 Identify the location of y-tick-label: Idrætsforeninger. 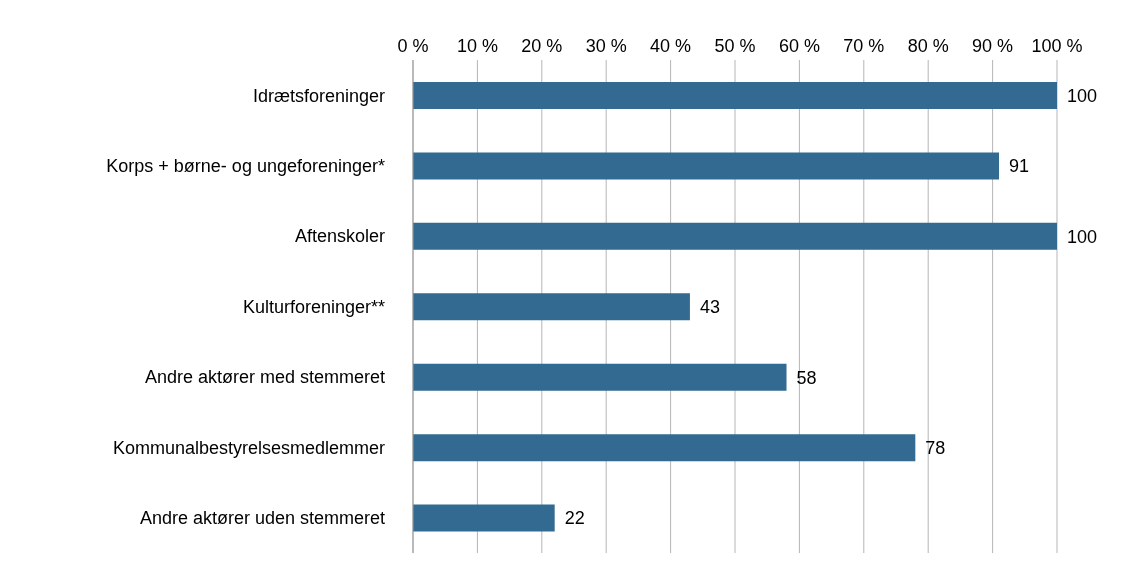
(318, 95).